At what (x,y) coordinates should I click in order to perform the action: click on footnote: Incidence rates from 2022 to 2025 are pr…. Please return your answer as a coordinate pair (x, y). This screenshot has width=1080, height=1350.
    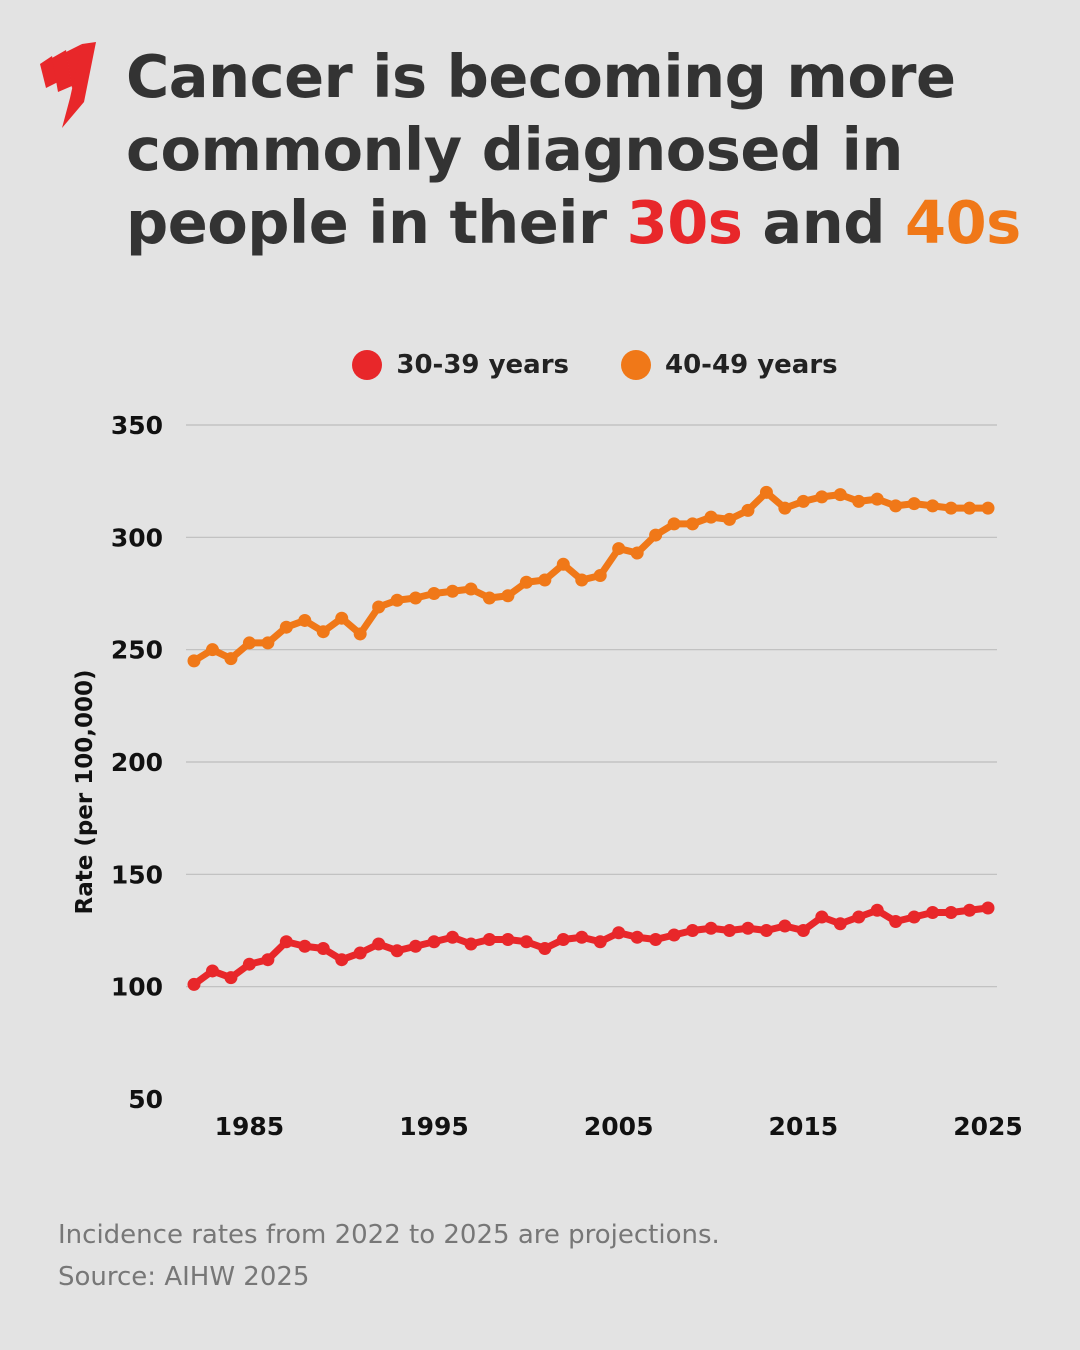
    Looking at the image, I should click on (389, 1235).